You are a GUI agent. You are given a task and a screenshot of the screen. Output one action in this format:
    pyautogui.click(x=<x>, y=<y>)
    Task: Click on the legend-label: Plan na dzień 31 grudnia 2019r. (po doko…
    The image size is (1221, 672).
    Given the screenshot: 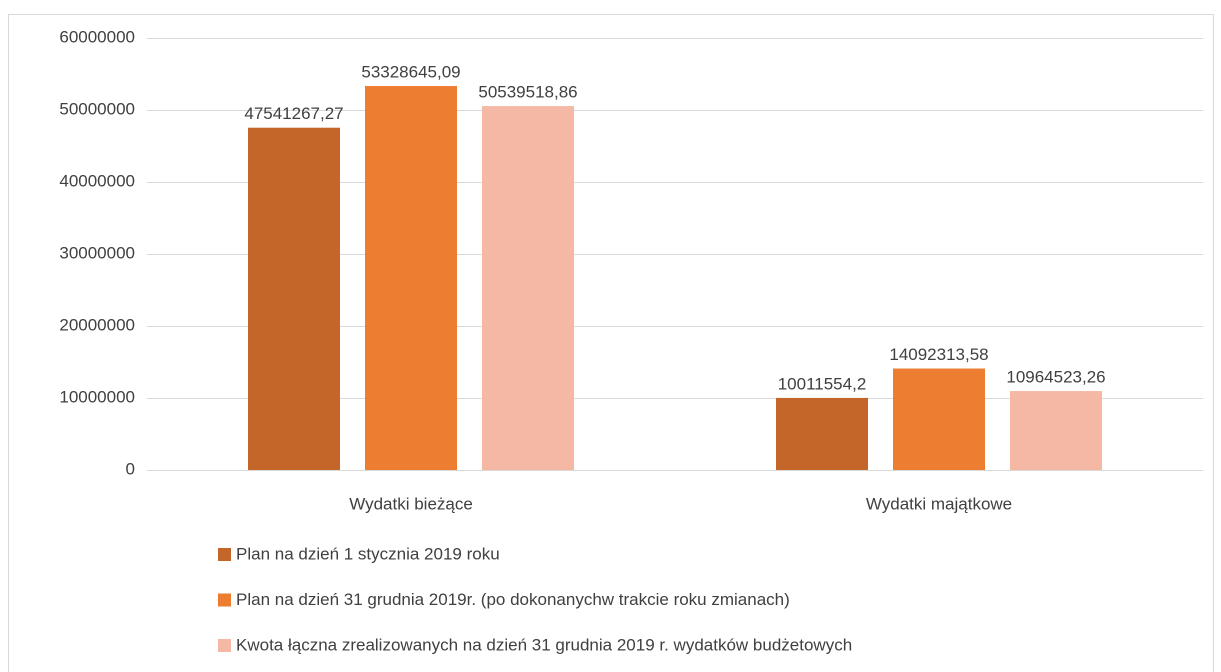 What is the action you would take?
    pyautogui.click(x=513, y=599)
    